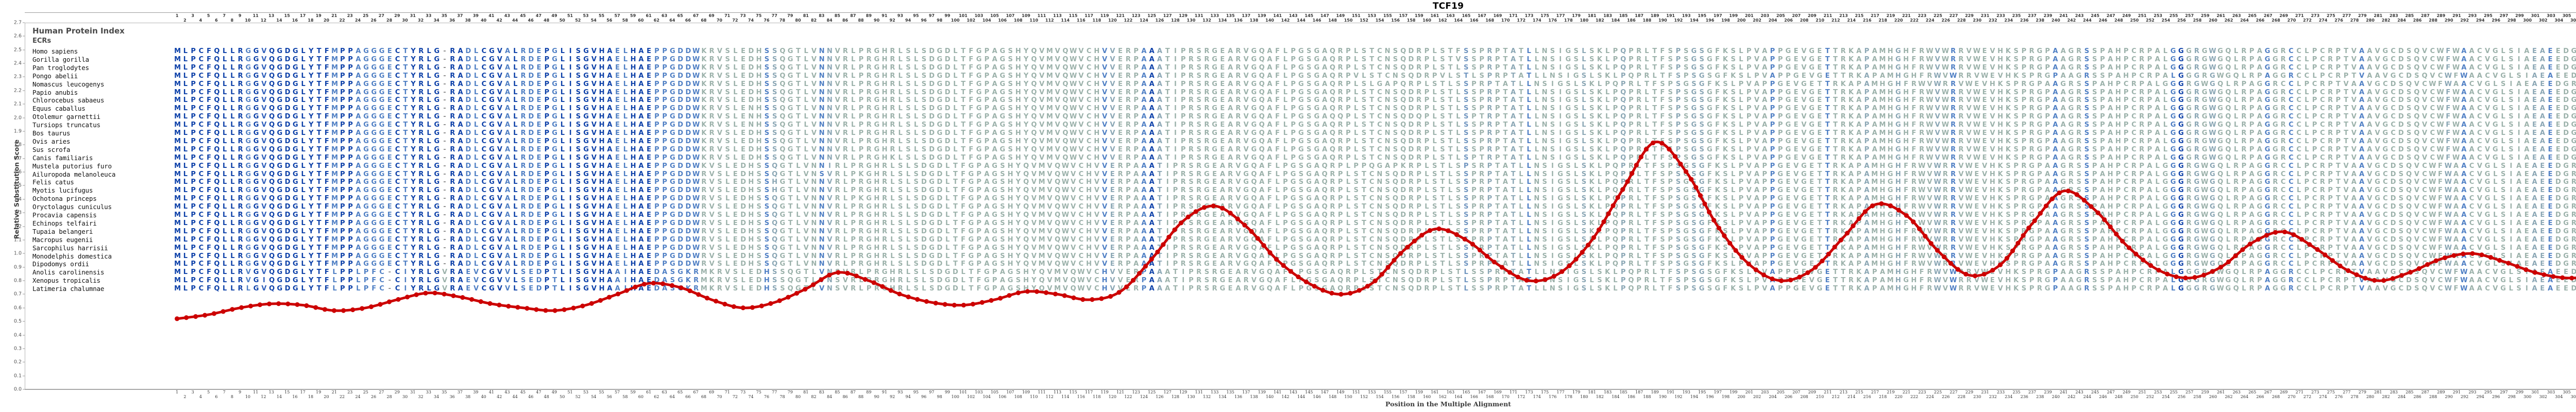 The height and width of the screenshot is (412, 2576). Describe the element at coordinates (62, 190) in the screenshot. I see `species-label: Myotis lucifugus` at that location.